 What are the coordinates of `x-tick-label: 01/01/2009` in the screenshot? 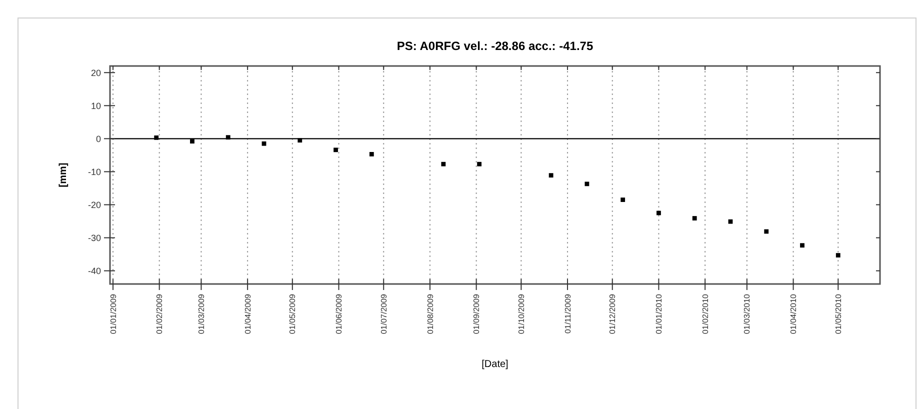 It's located at (113, 313).